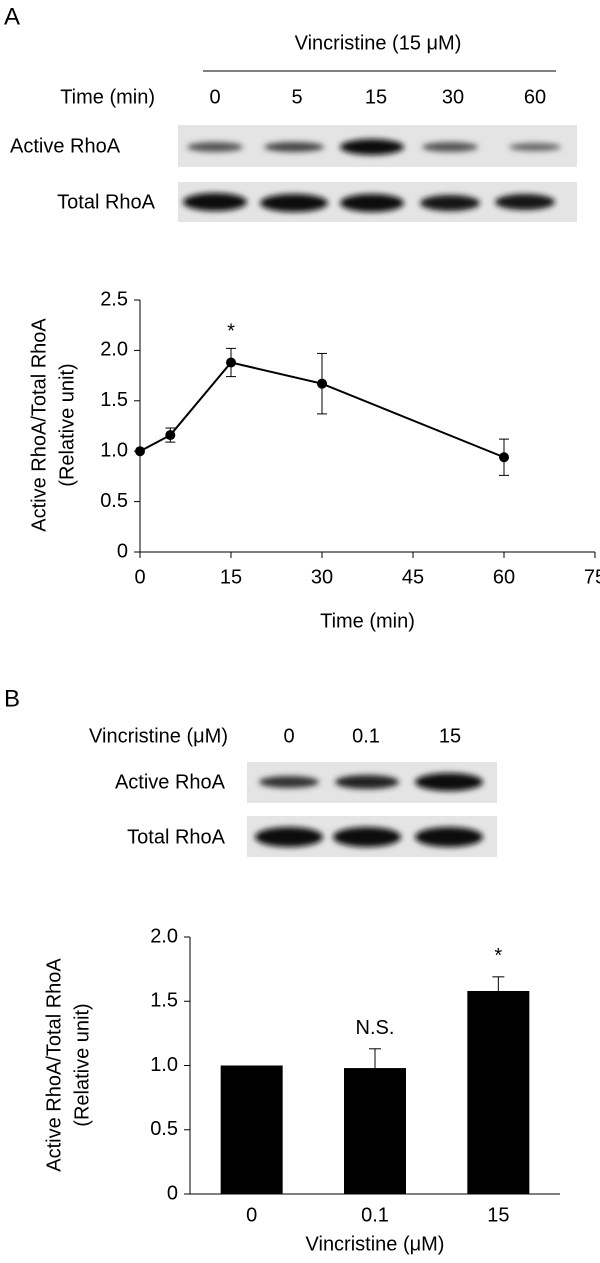 This screenshot has height=1263, width=600. I want to click on x-tick-label: 60, so click(504, 577).